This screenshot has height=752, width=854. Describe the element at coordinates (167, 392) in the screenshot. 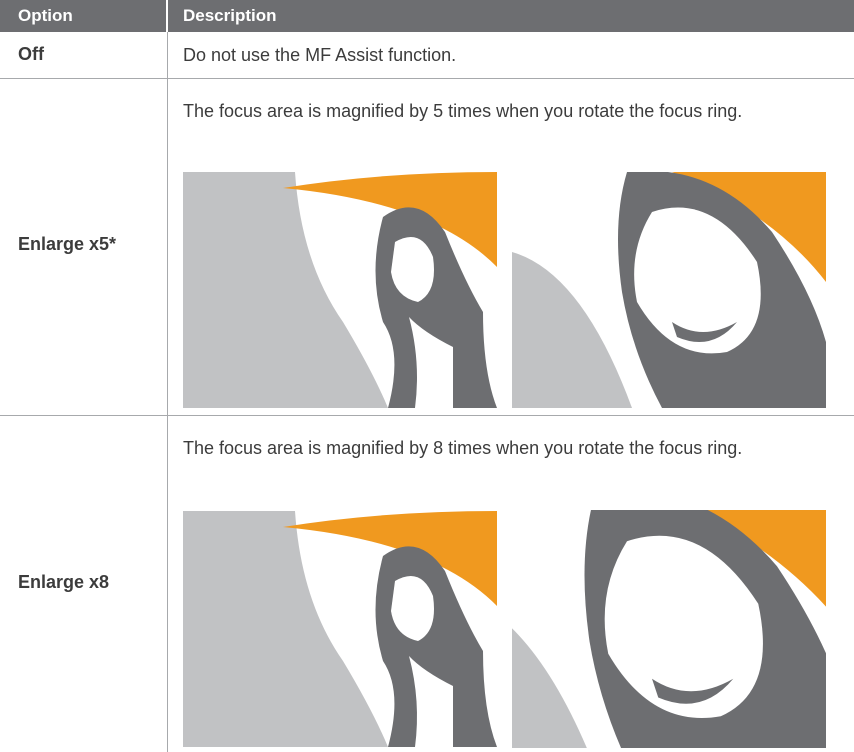

I see `column-divider` at that location.